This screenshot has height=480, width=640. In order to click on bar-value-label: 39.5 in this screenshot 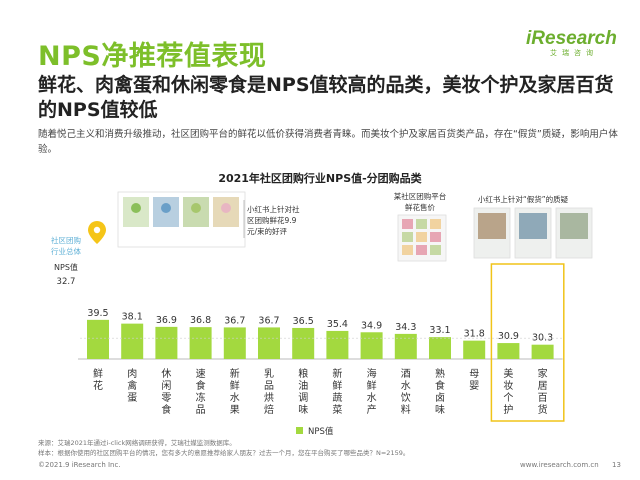, I will do `click(97, 313)`.